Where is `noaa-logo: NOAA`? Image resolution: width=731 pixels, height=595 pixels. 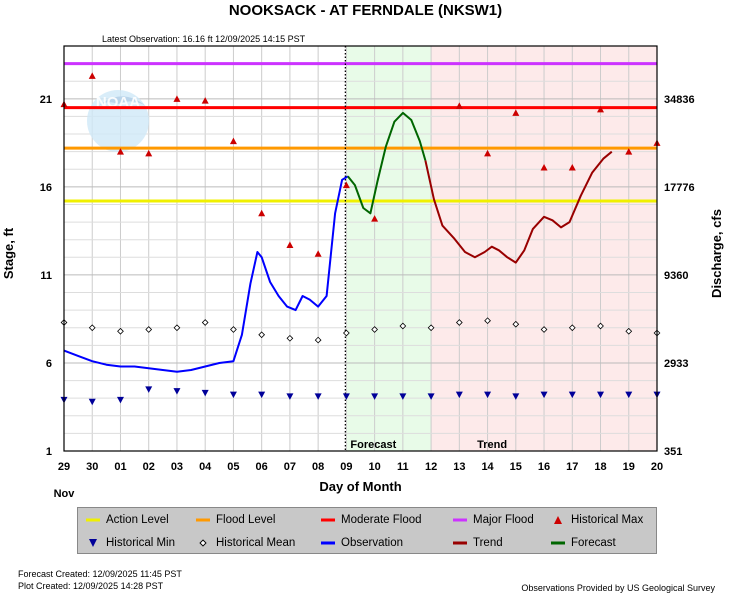
noaa-logo: NOAA is located at coordinates (118, 121).